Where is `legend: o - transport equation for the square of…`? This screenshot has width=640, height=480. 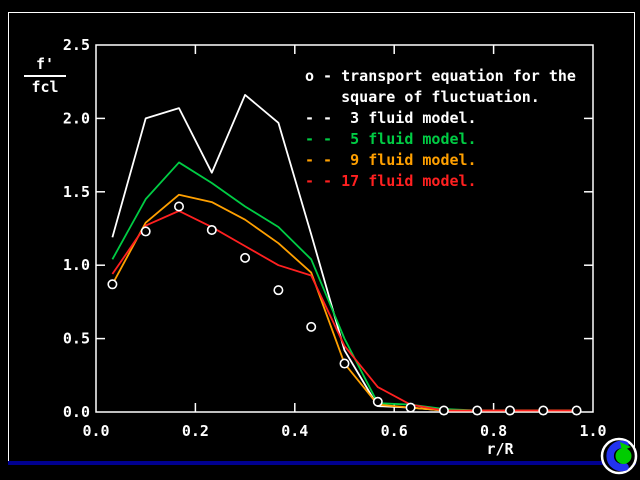 legend: o - transport equation for the square of… is located at coordinates (440, 129).